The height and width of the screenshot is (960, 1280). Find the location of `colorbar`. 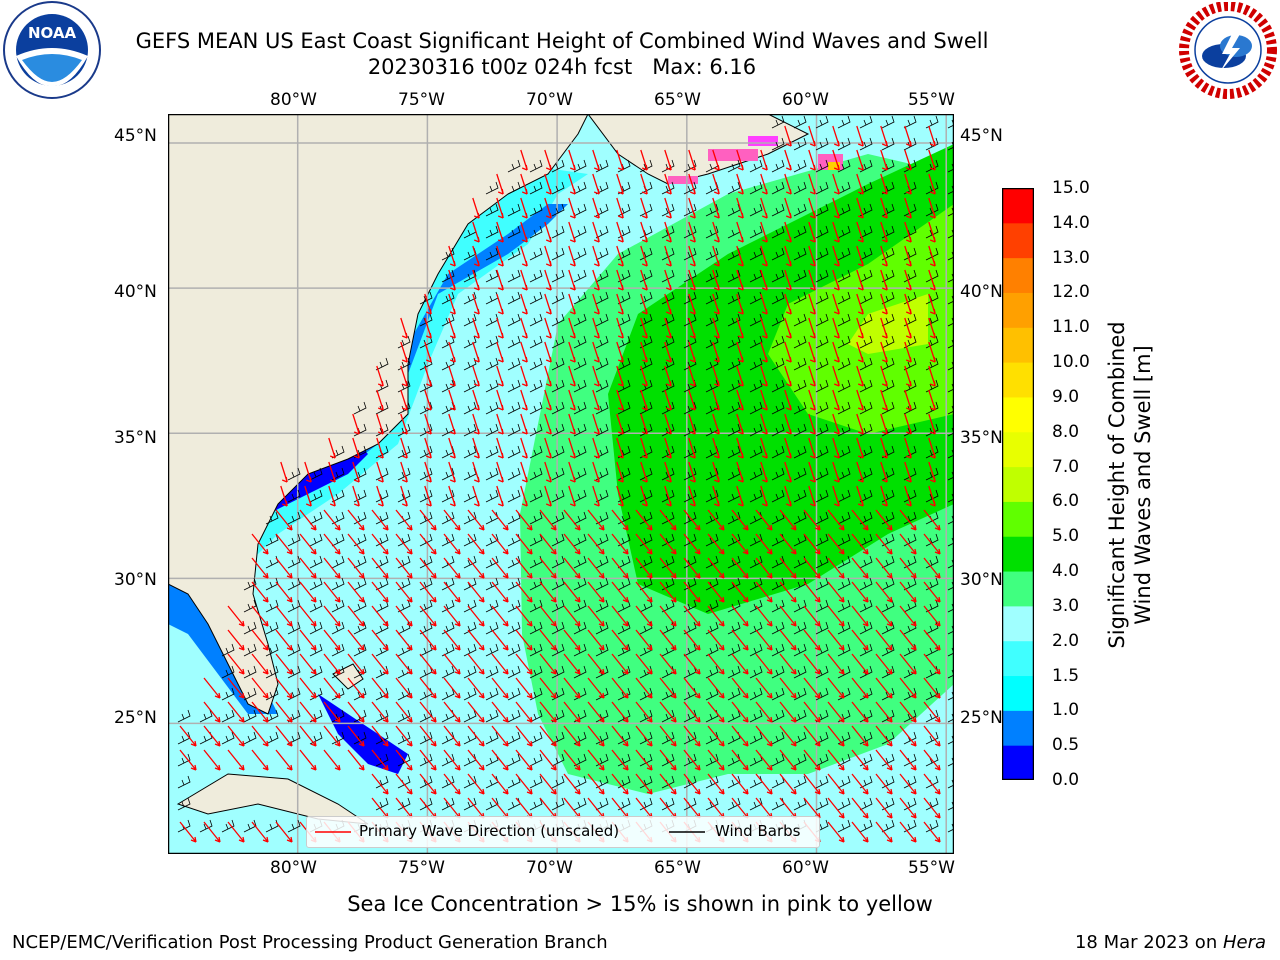

colorbar is located at coordinates (1018, 484).